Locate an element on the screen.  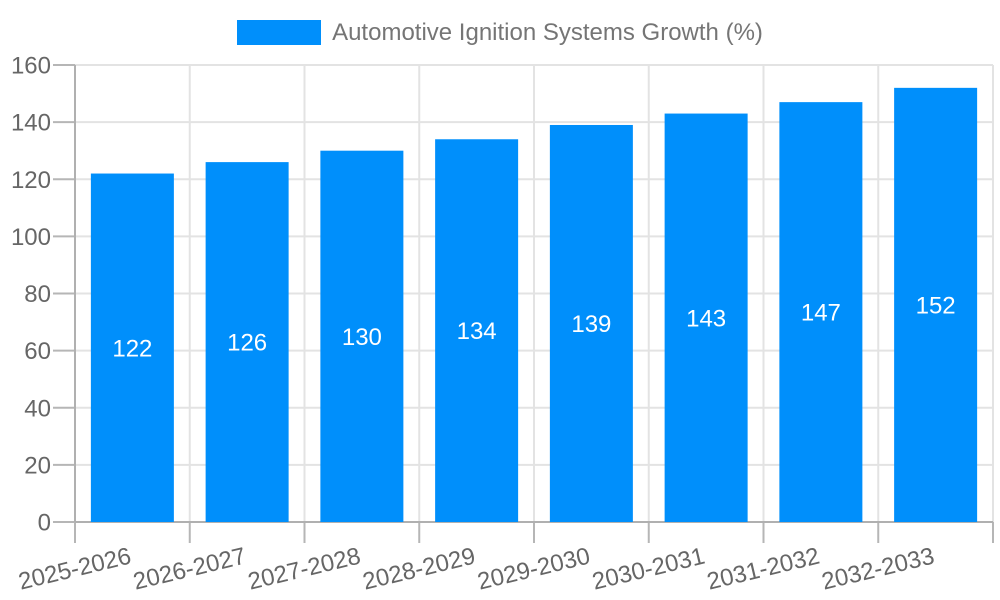
y-axis-label: 0 is located at coordinates (44, 523).